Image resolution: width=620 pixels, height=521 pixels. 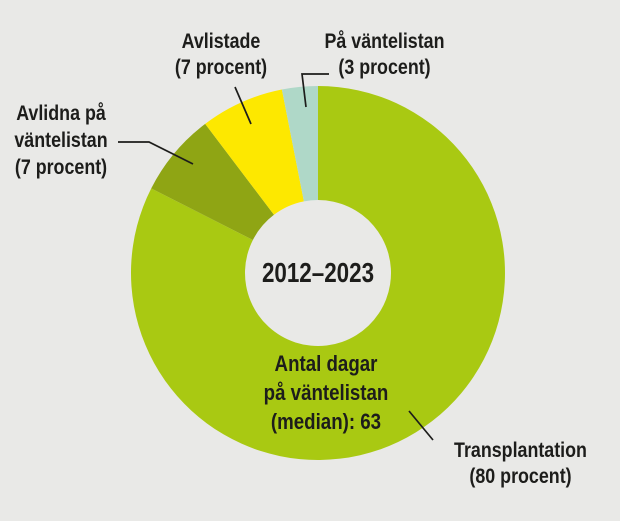 I want to click on callout-line-avlistade, so click(x=243, y=105).